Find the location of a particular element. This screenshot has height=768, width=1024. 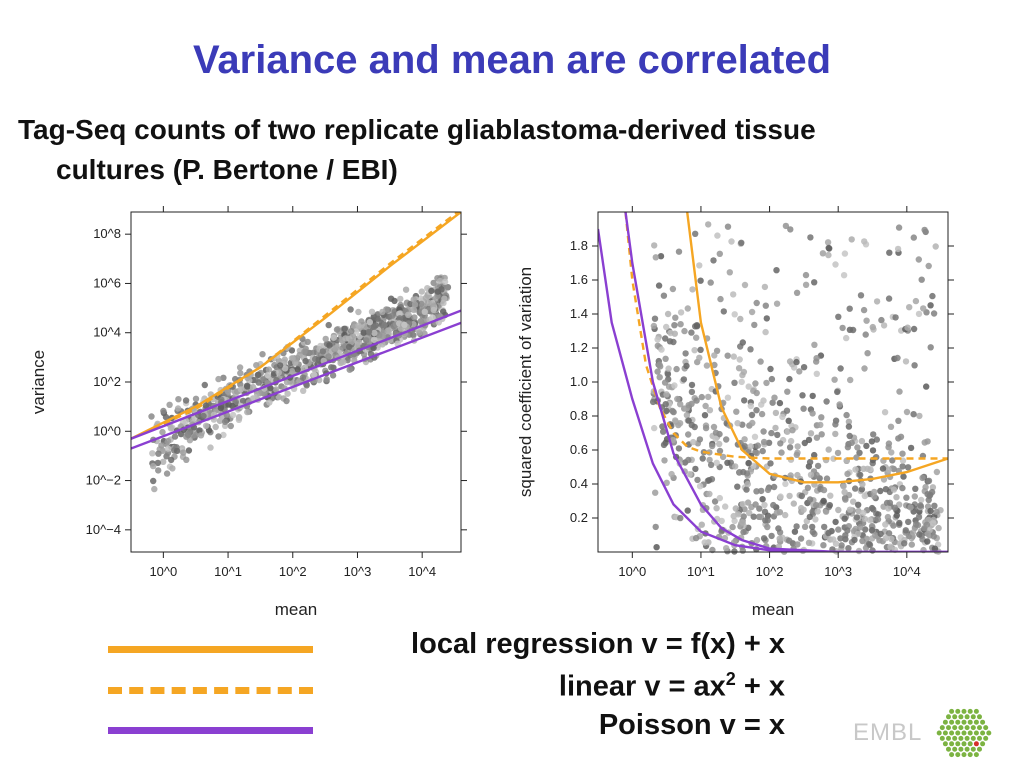

logo-text: EMBL is located at coordinates (888, 732).